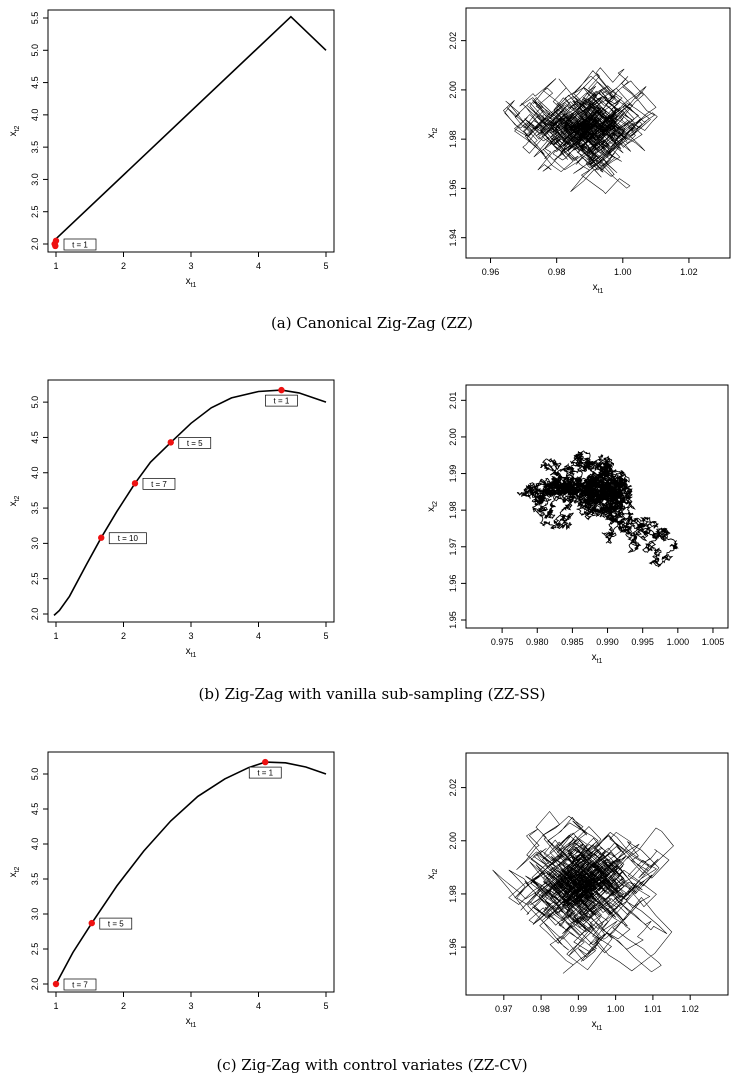 The height and width of the screenshot is (1084, 744). Describe the element at coordinates (579, 1009) in the screenshot. I see `x-tick-label: 0.99` at that location.